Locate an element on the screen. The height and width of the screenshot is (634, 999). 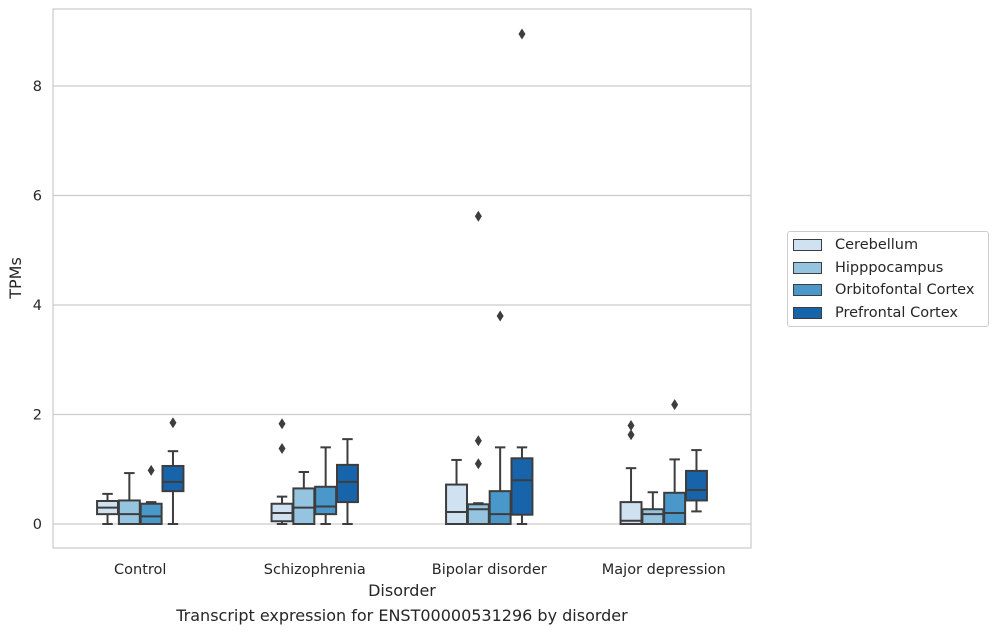
legend-label: Cerebellum is located at coordinates (877, 245).